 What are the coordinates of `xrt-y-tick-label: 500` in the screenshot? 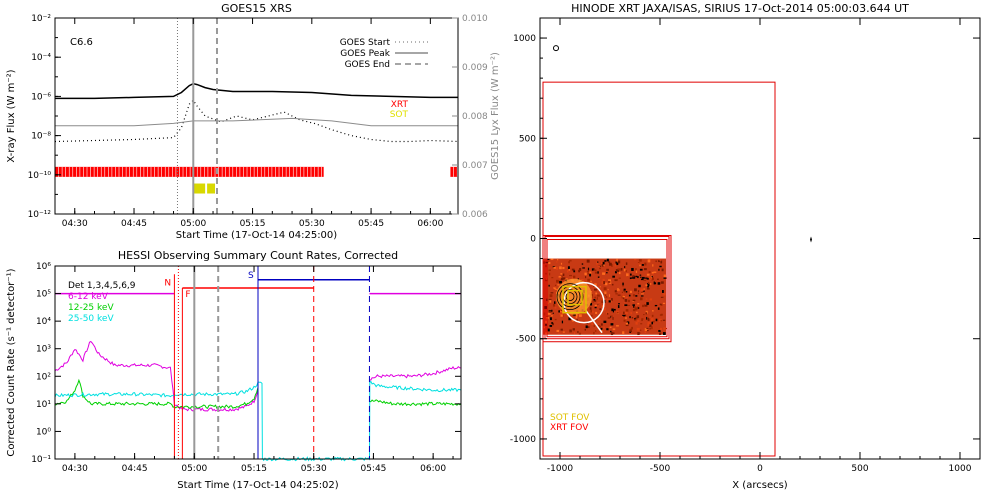 It's located at (527, 139).